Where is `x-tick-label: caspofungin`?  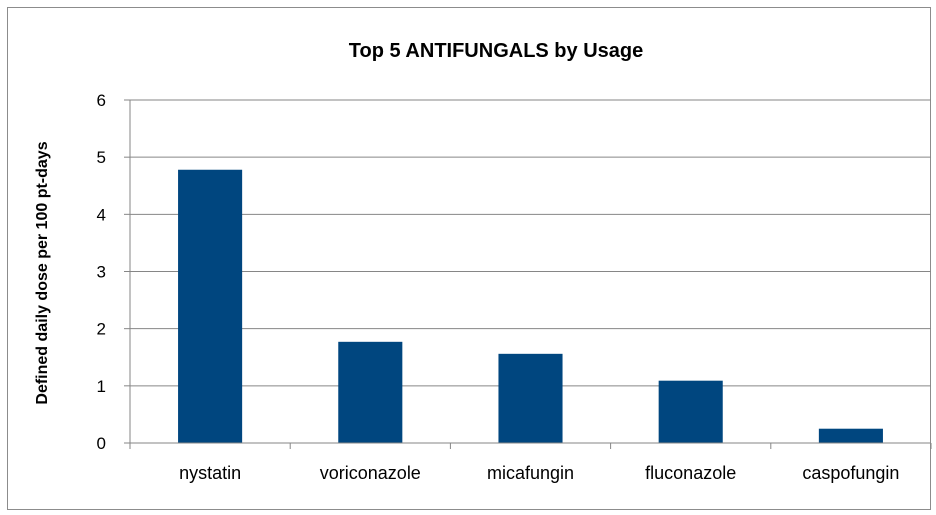 x-tick-label: caspofungin is located at coordinates (850, 473).